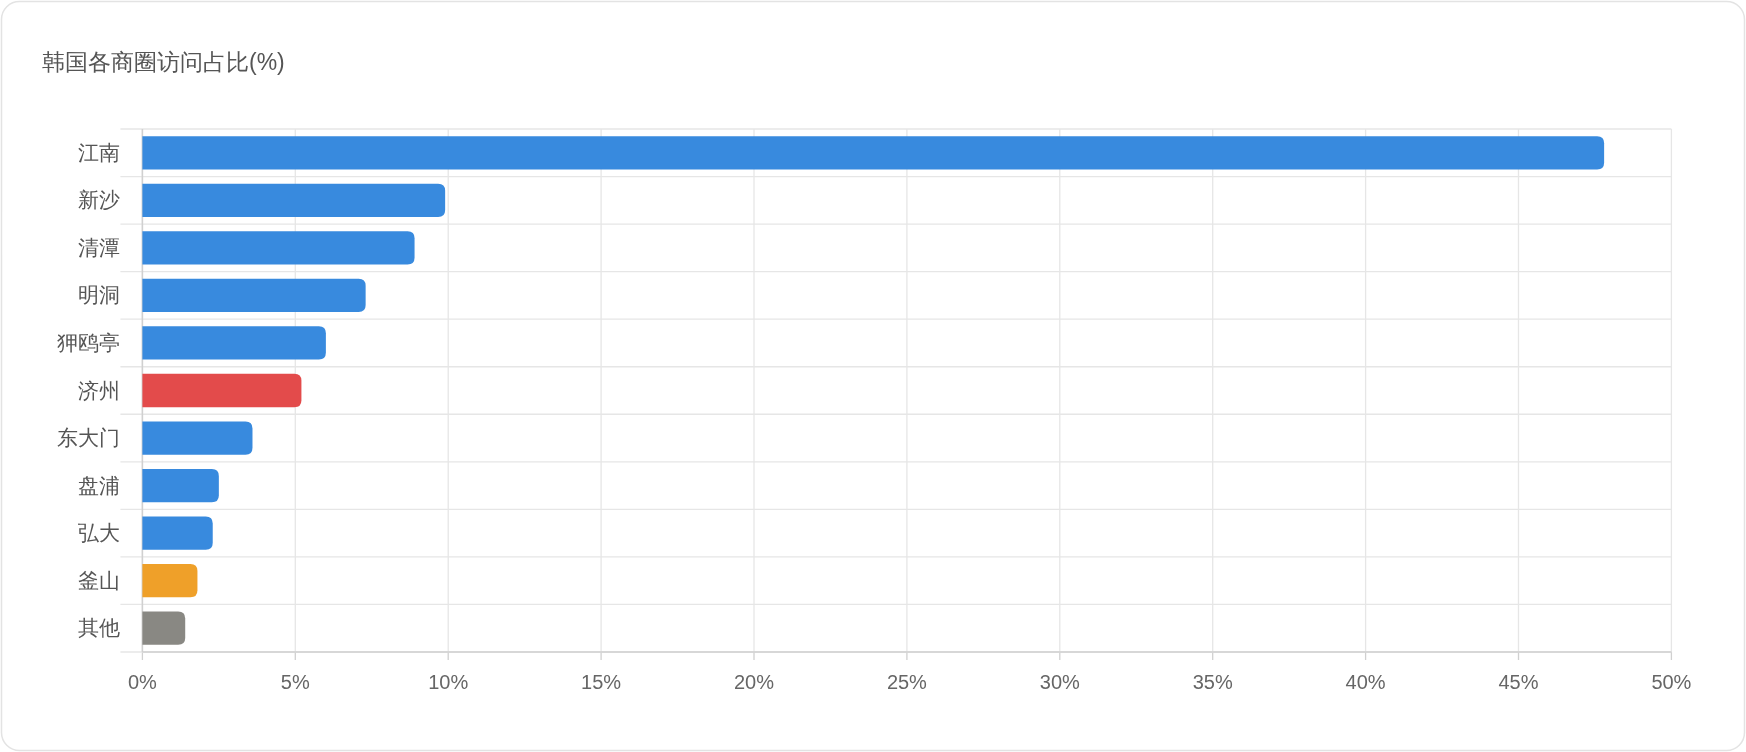 The image size is (1746, 752). What do you see at coordinates (99, 295) in the screenshot?
I see `y-tick-label: 明洞` at bounding box center [99, 295].